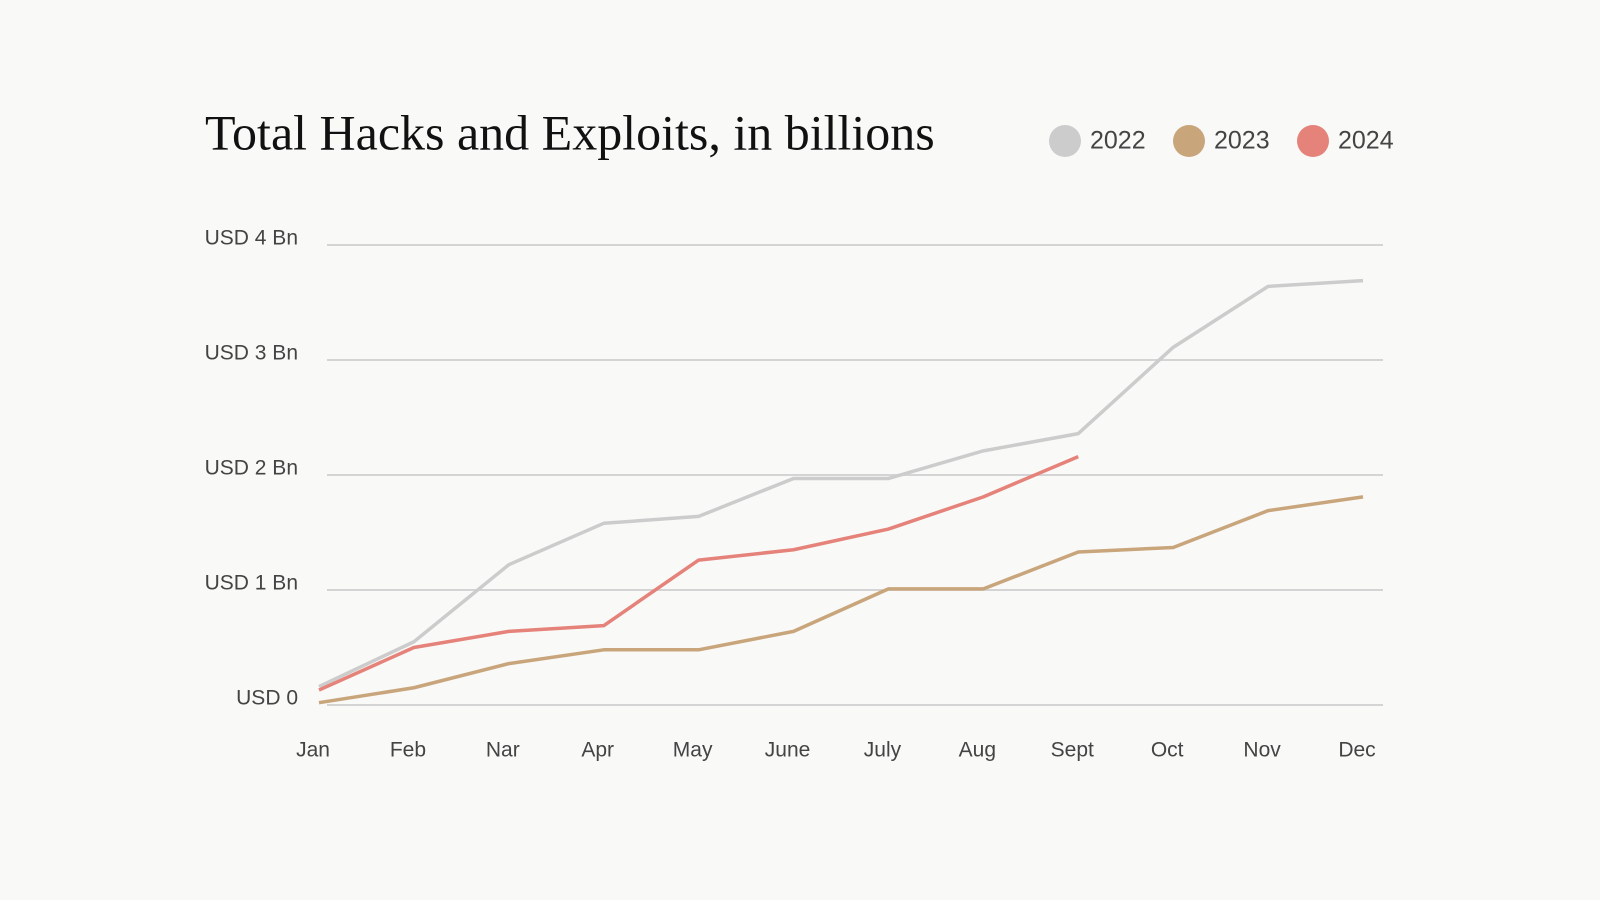 This screenshot has height=900, width=1600. What do you see at coordinates (1262, 750) in the screenshot?
I see `x-tick-label: Nov` at bounding box center [1262, 750].